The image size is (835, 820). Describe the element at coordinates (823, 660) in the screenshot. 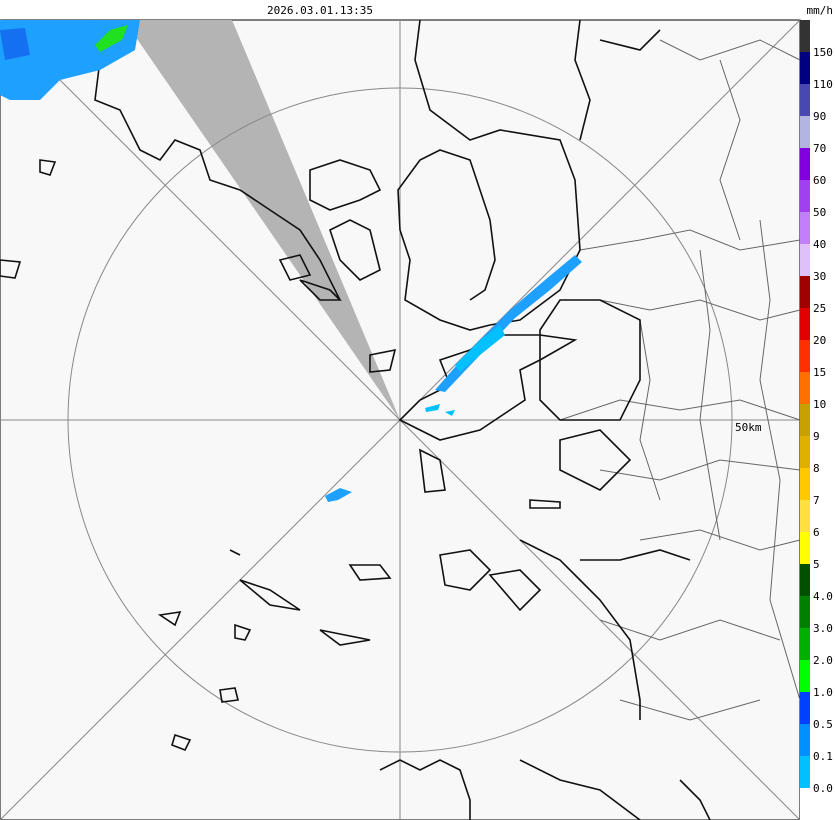

I see `legend-label: 2.0` at that location.